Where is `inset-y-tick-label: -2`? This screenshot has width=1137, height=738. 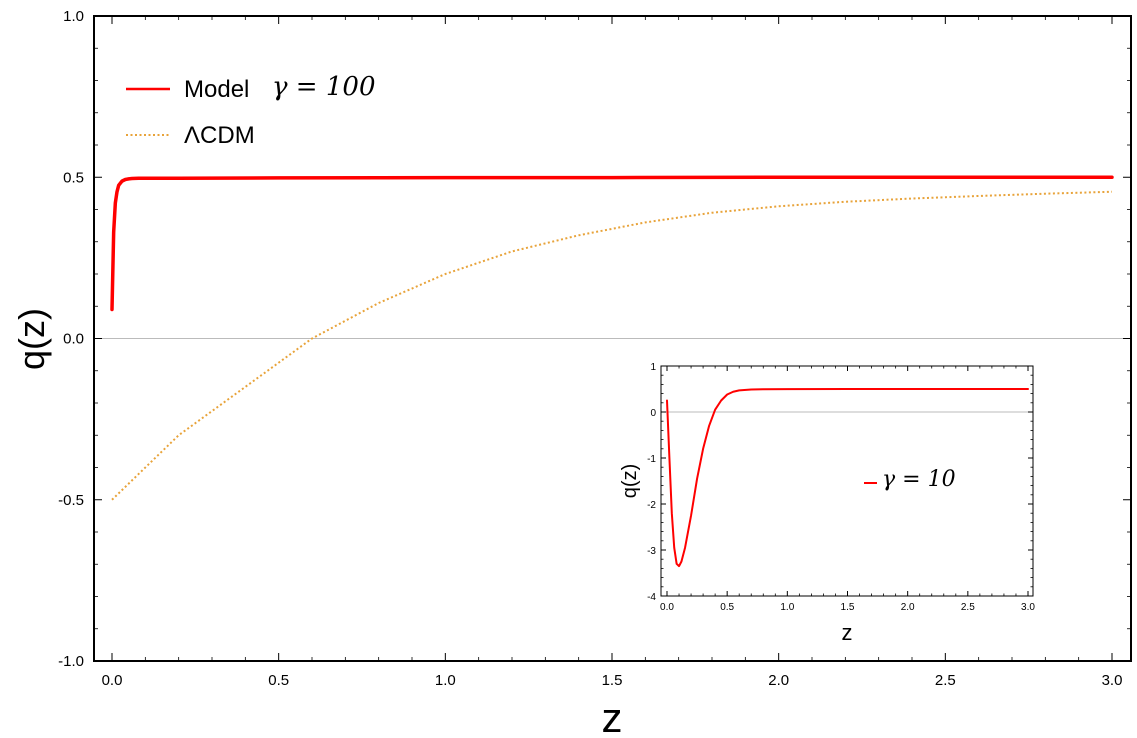
inset-y-tick-label: -2 is located at coordinates (651, 505).